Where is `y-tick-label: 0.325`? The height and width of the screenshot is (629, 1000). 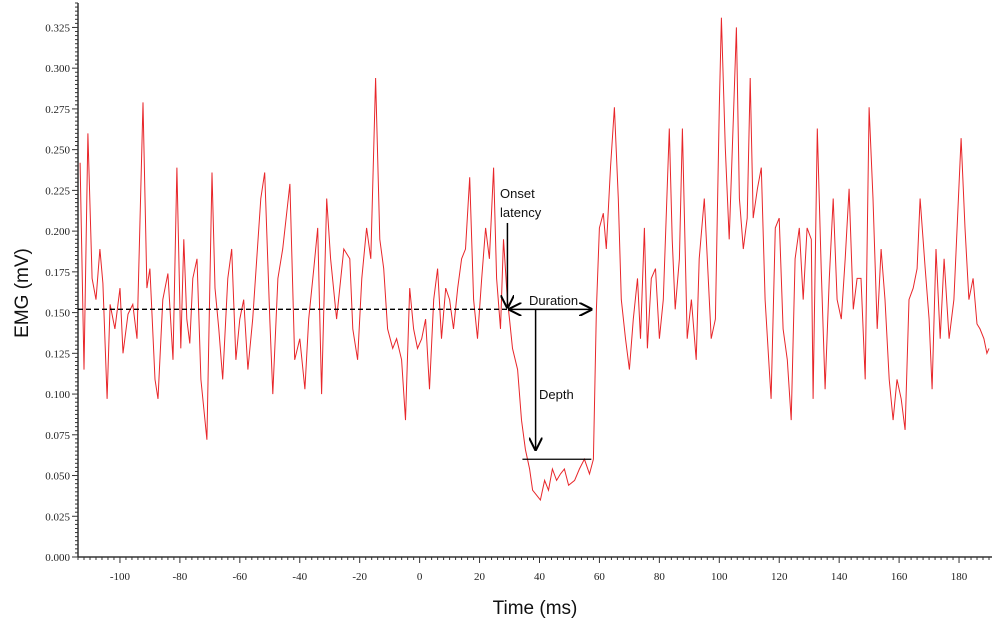 y-tick-label: 0.325 is located at coordinates (57, 28).